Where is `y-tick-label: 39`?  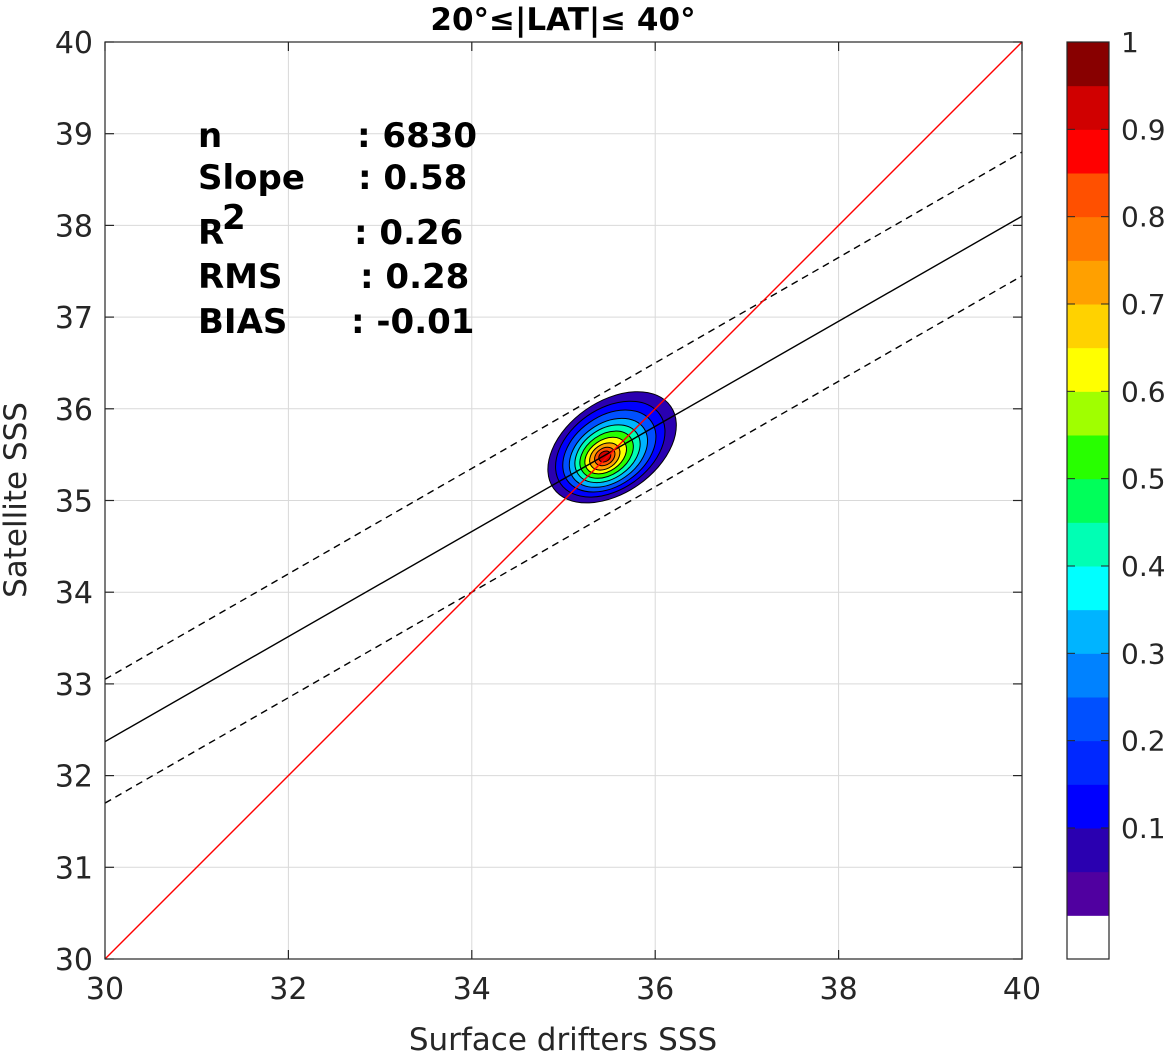 y-tick-label: 39 is located at coordinates (74, 135).